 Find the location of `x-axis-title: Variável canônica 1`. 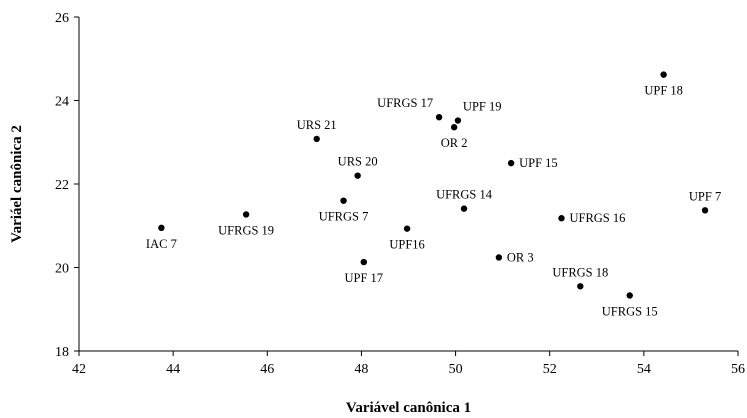

x-axis-title: Variável canônica 1 is located at coordinates (408, 408).